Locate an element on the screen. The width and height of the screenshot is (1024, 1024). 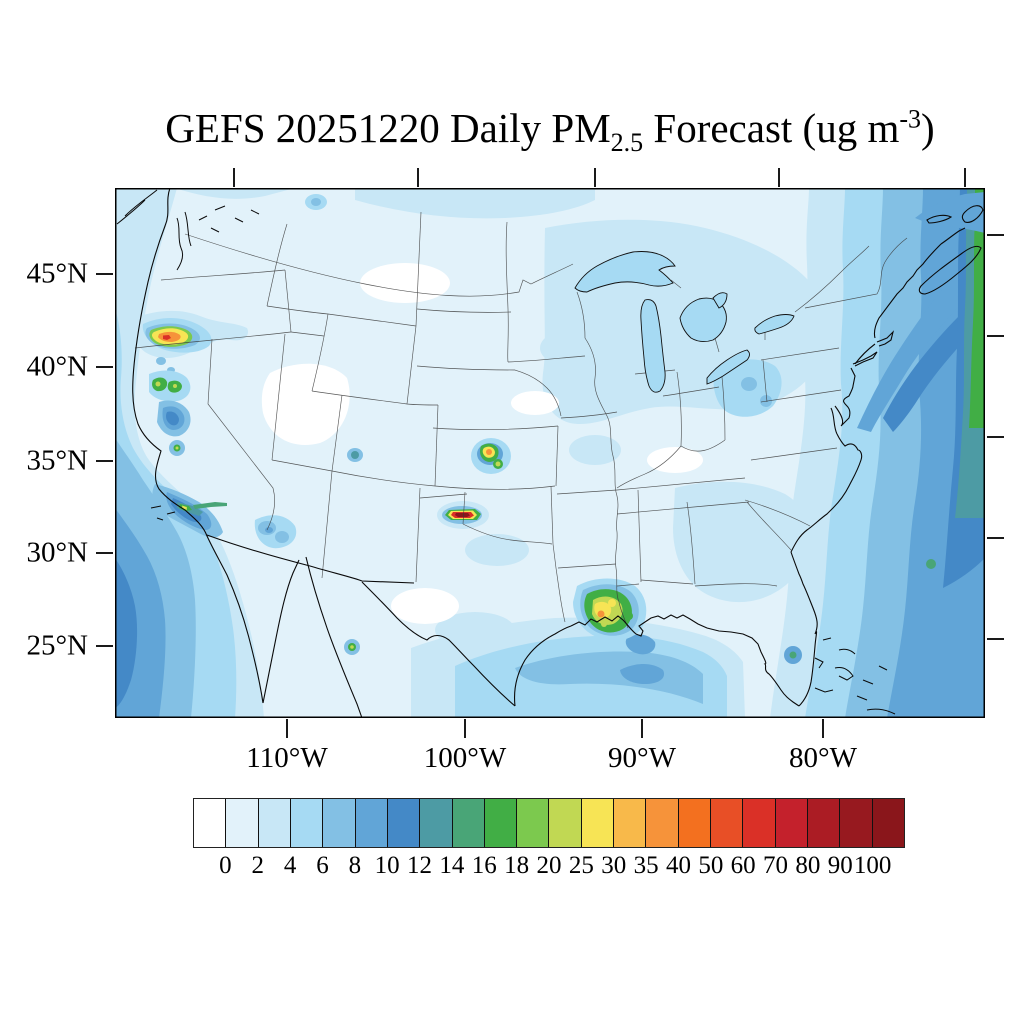
colorbar-tick-label: 25 is located at coordinates (581, 865).